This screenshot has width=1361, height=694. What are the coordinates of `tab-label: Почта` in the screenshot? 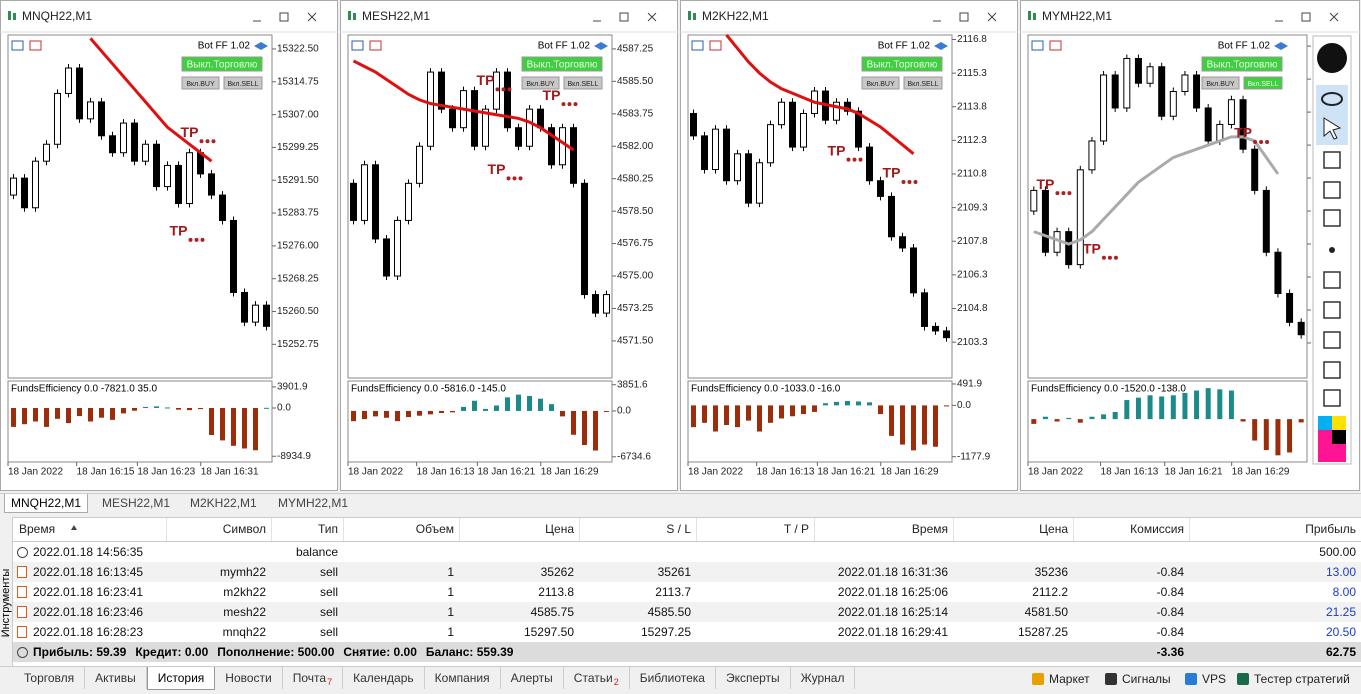 It's located at (309, 678).